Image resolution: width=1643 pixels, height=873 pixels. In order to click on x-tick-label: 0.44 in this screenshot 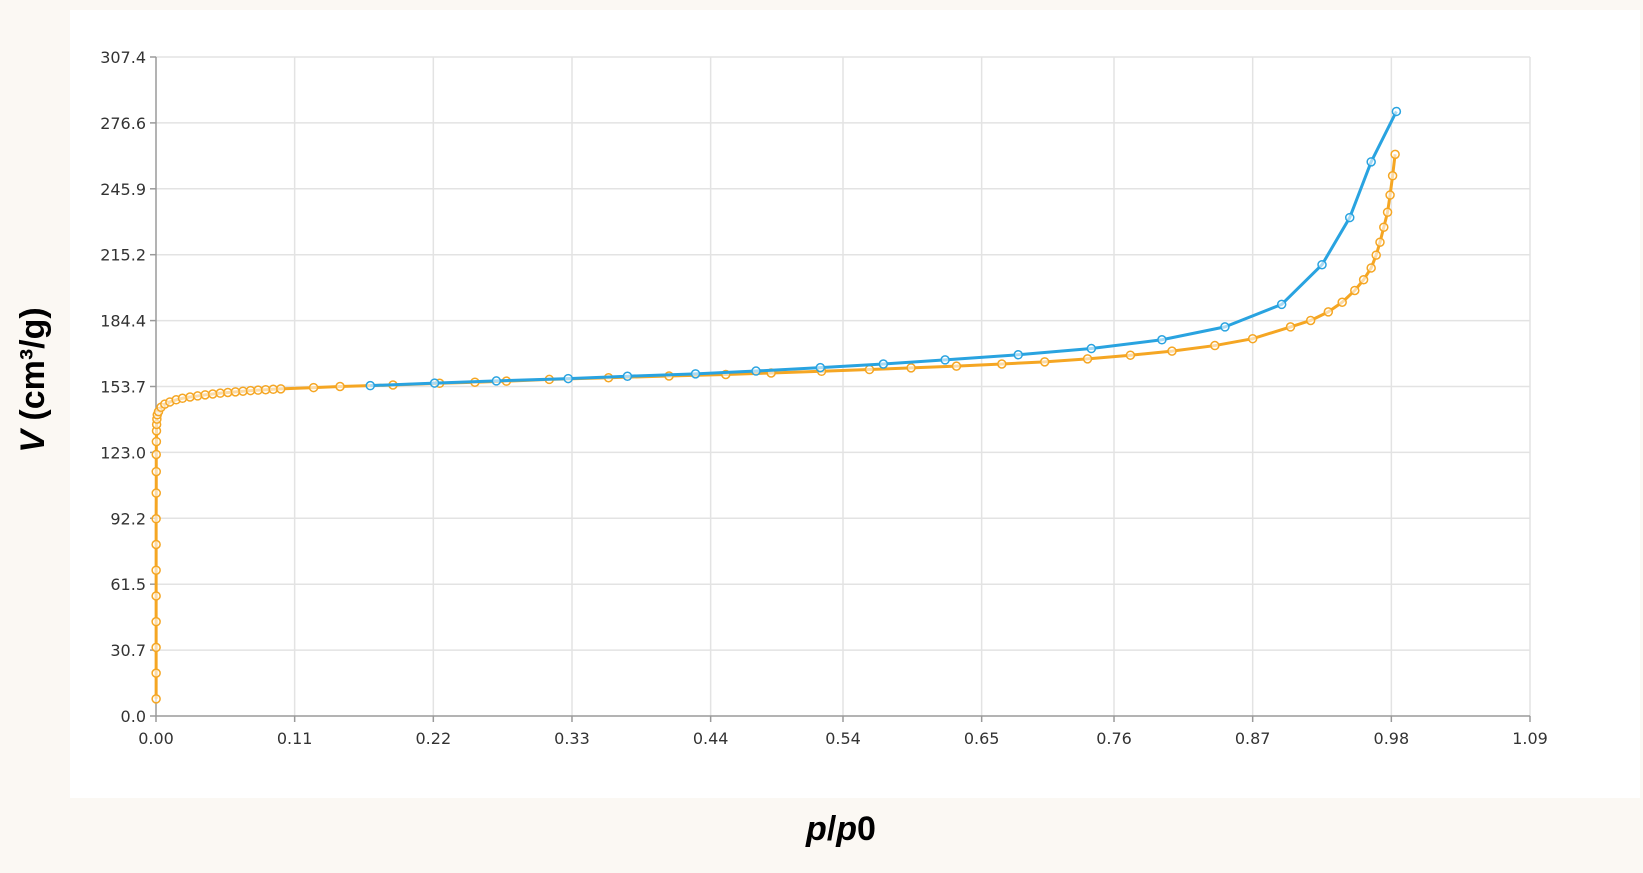, I will do `click(711, 738)`.